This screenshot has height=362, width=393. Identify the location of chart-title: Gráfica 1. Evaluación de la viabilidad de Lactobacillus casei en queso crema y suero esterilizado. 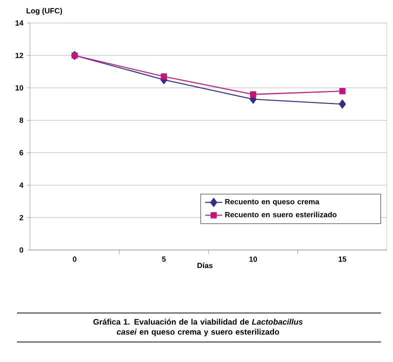
(198, 327).